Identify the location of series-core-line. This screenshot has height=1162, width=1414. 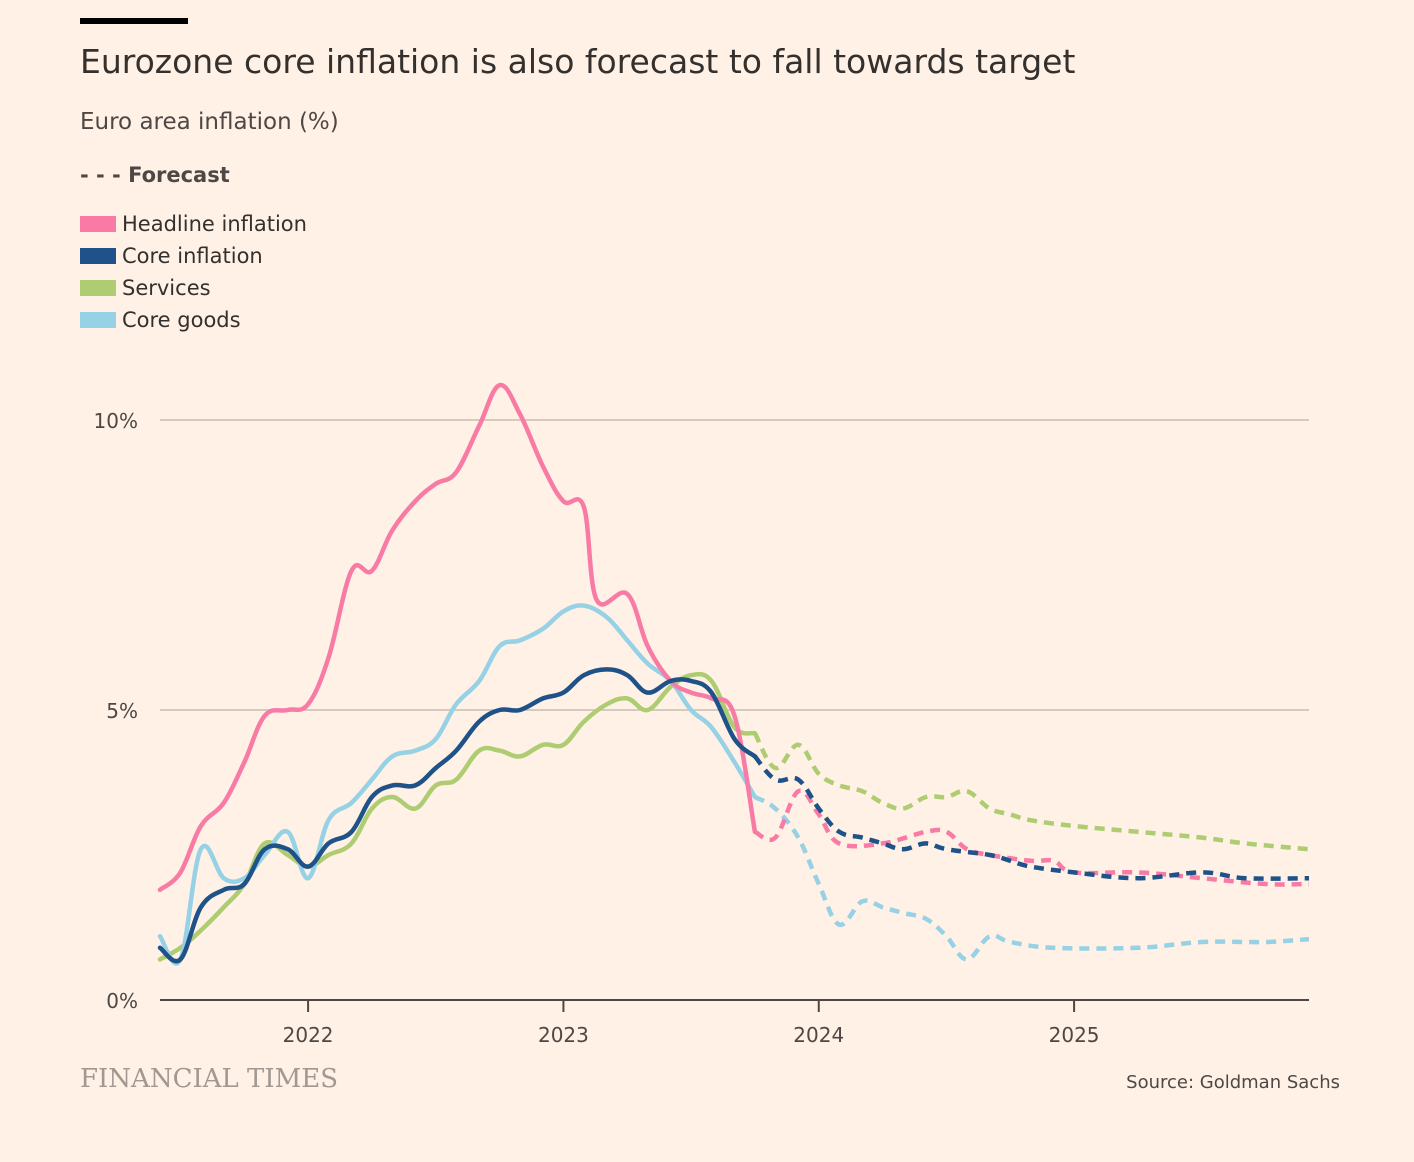
(457, 815).